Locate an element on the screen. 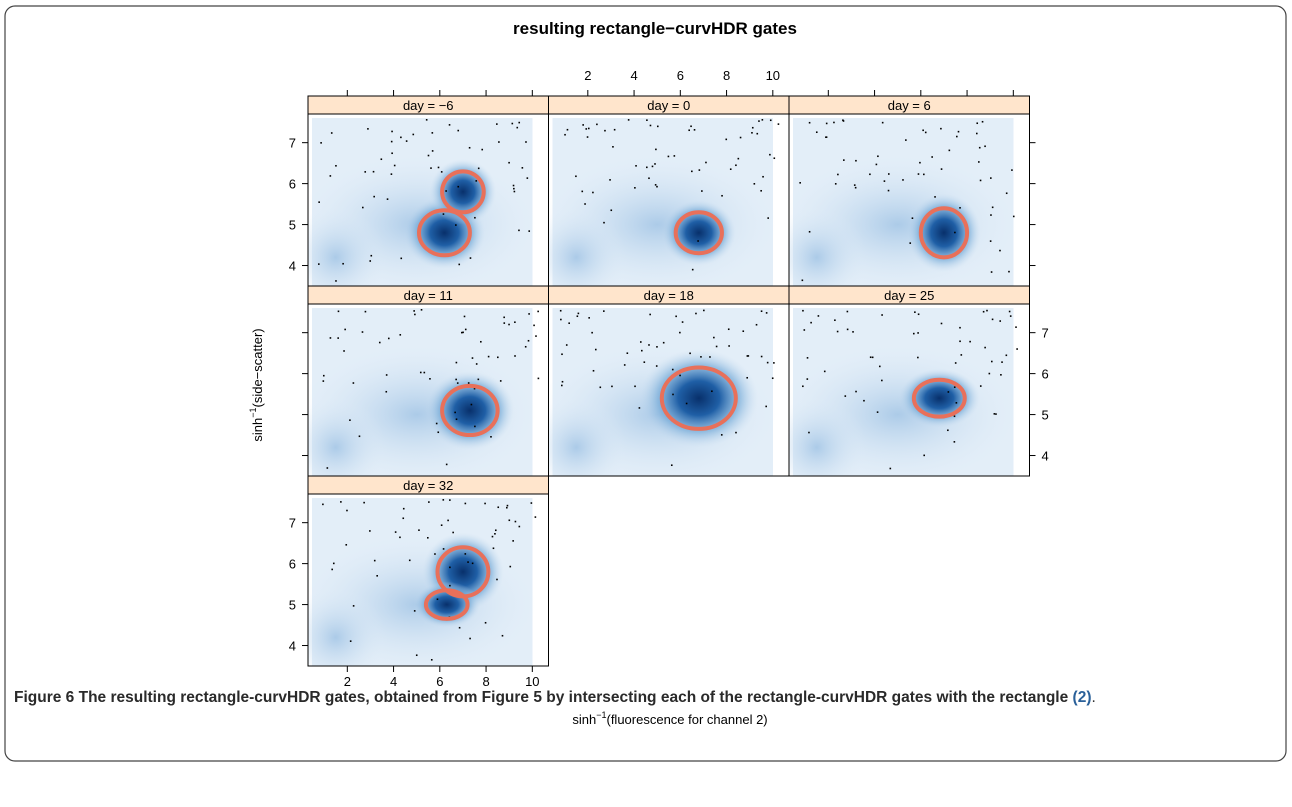 This screenshot has width=1292, height=807. panel-plot is located at coordinates (903, 392).